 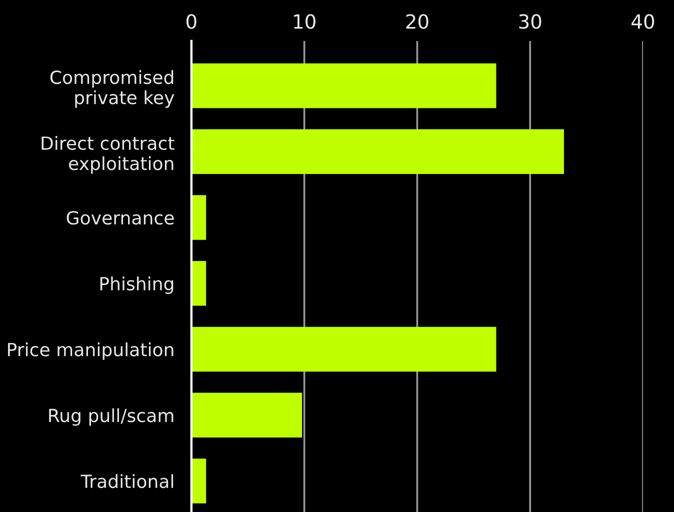 I want to click on x-tick-label: 40, so click(x=643, y=21).